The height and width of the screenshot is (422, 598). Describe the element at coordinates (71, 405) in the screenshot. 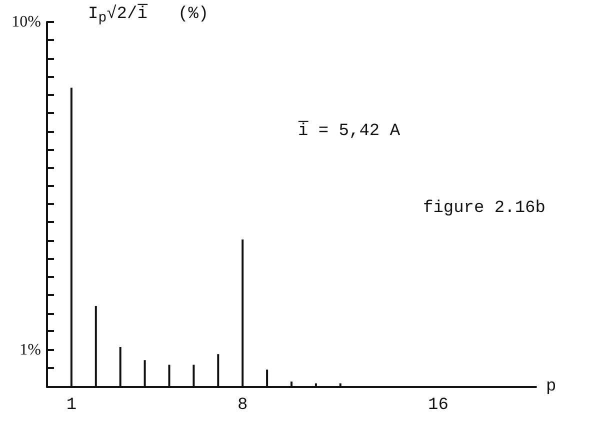

I see `x-tick-label: 1` at that location.